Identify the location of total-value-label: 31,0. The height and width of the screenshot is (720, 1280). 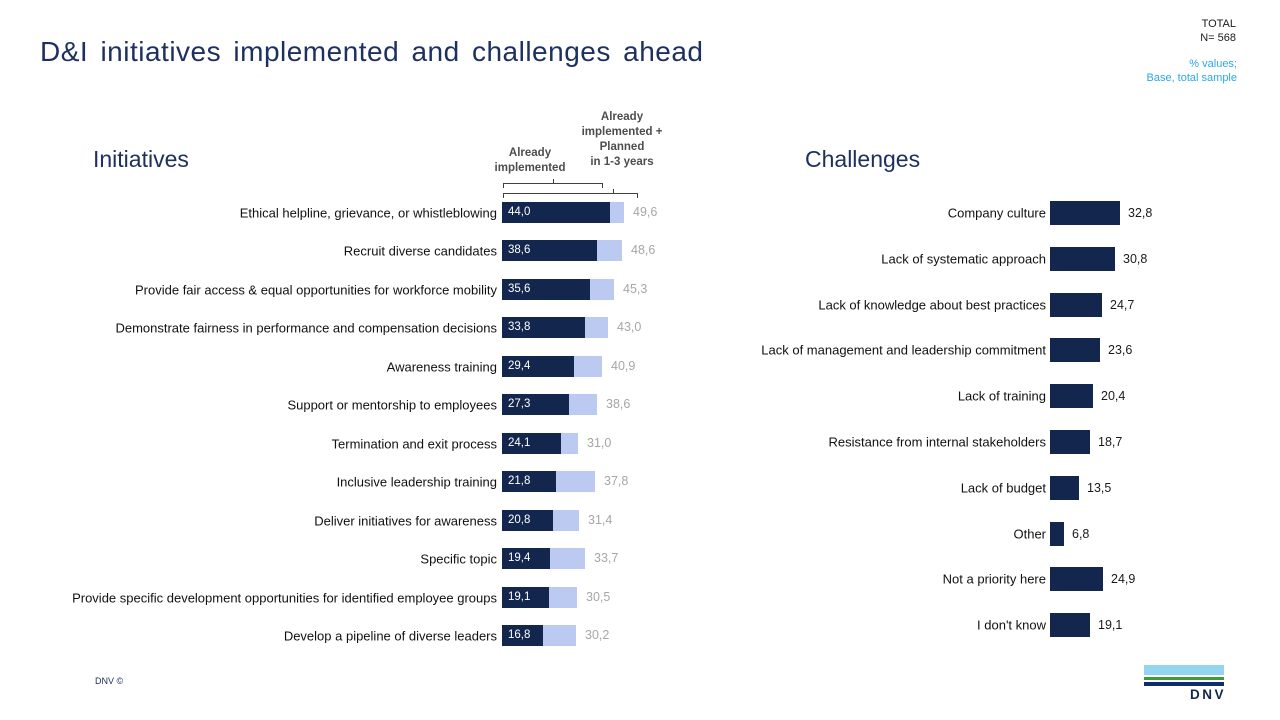
(599, 443).